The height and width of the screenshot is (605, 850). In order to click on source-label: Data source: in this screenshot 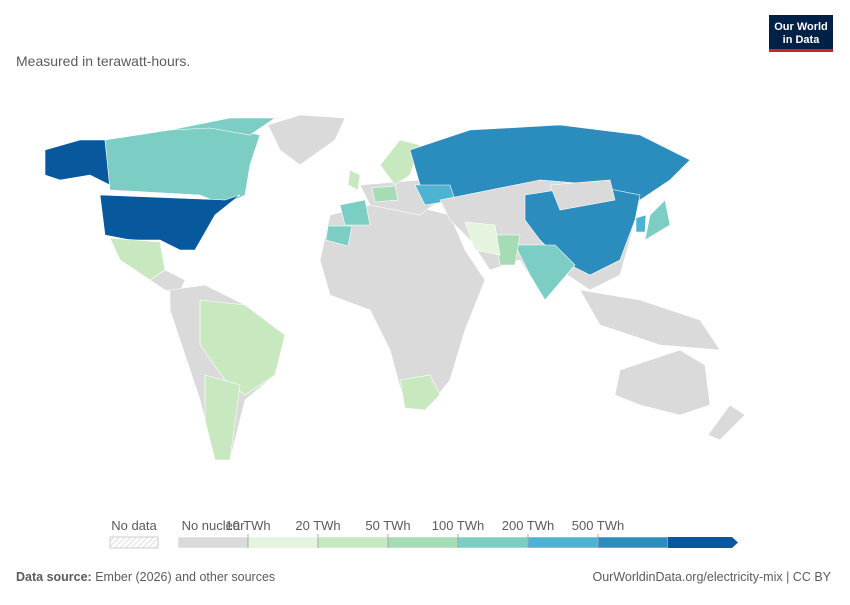, I will do `click(54, 577)`.